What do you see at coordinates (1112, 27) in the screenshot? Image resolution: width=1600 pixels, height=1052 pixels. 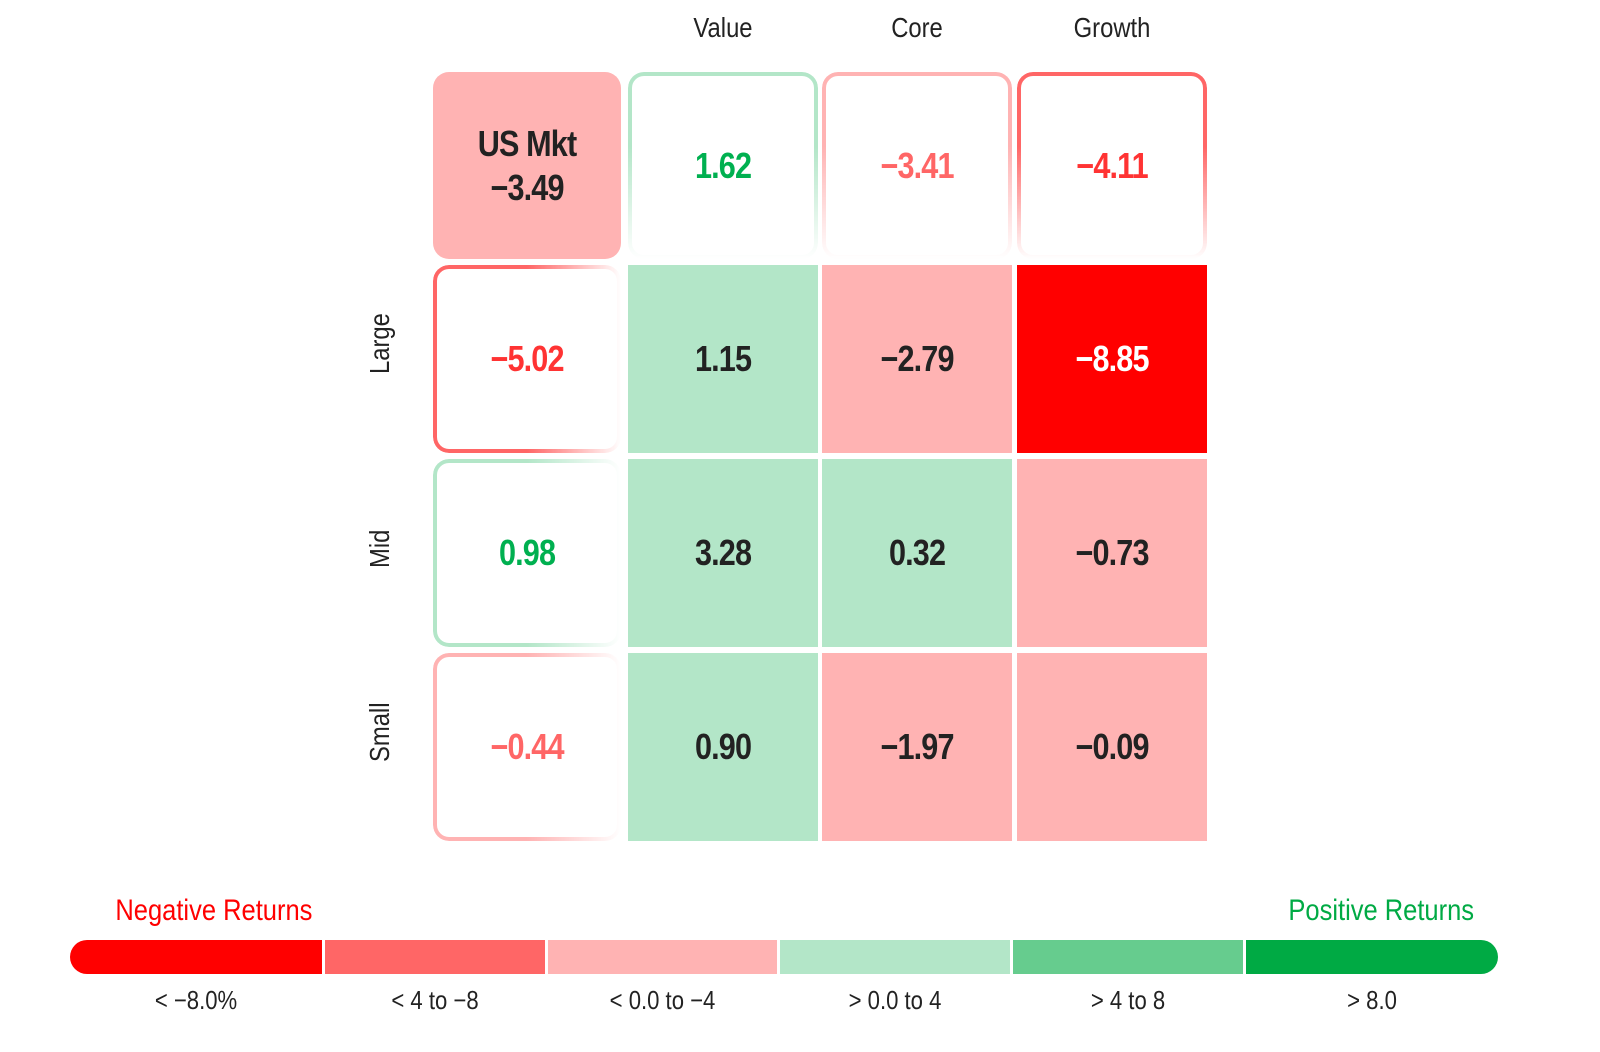 I see `column-header: Growth` at bounding box center [1112, 27].